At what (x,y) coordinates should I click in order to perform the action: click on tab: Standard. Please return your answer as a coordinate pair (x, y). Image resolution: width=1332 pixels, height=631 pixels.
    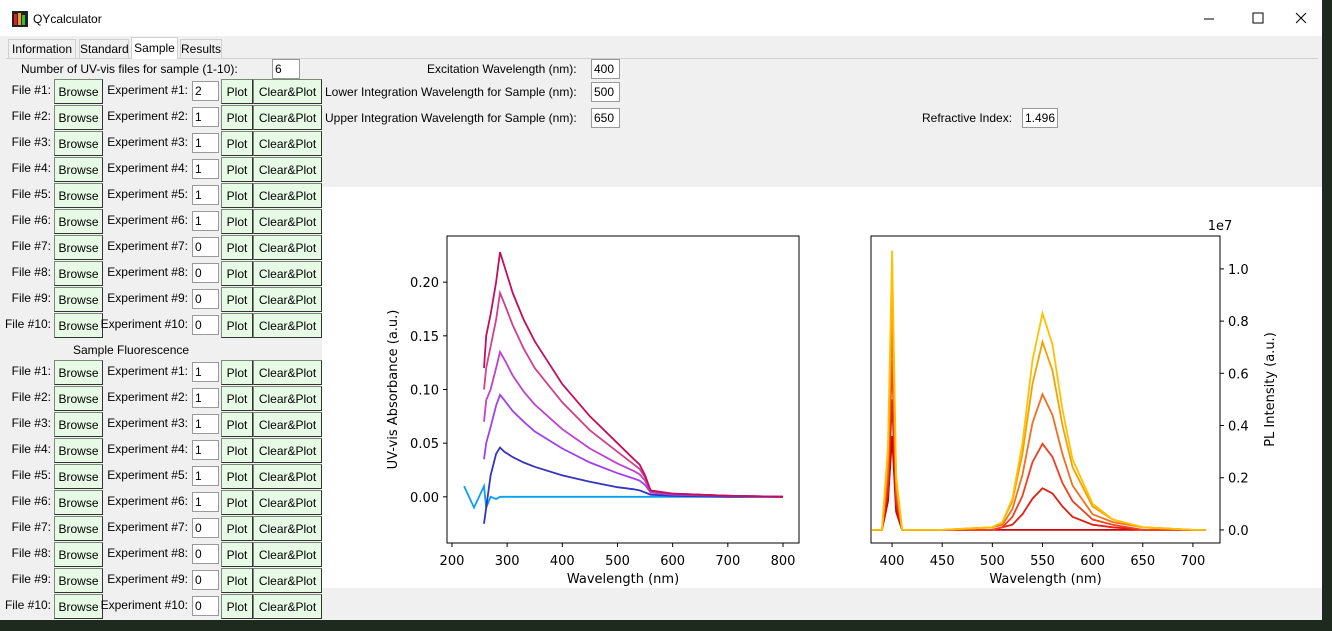
    Looking at the image, I should click on (104, 48).